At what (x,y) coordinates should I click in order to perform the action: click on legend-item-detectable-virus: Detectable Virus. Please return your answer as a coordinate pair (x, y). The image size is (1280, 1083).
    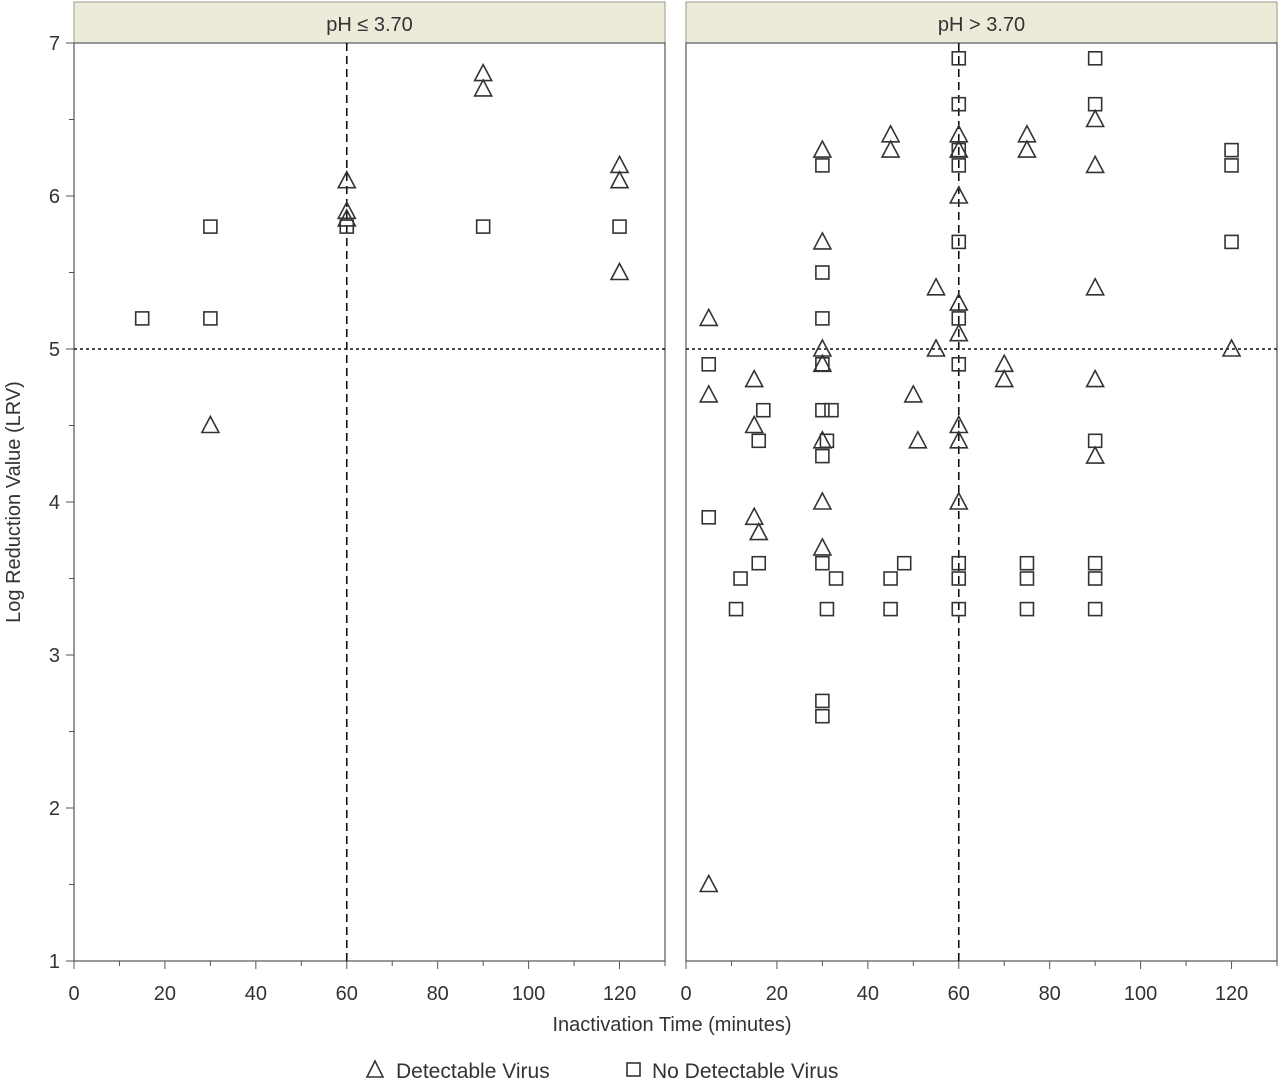
    Looking at the image, I should click on (457, 1071).